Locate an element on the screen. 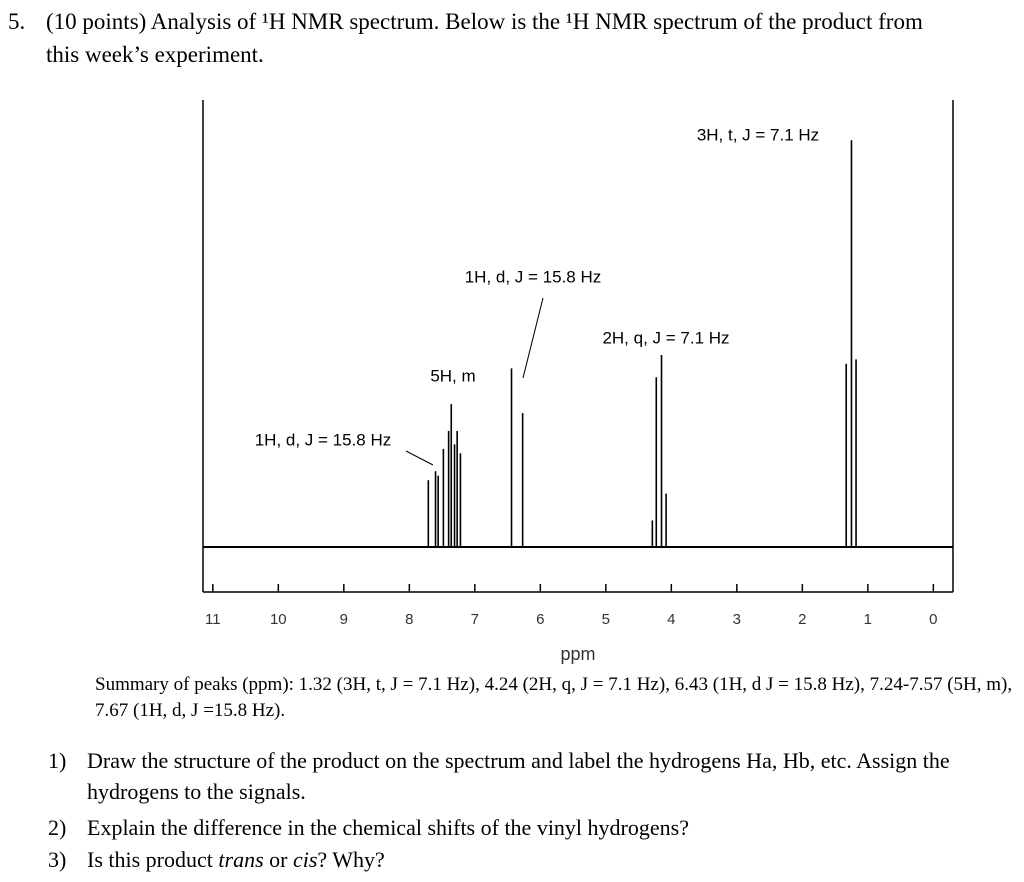 This screenshot has height=882, width=1024. text-run: Is this product is located at coordinates (153, 859).